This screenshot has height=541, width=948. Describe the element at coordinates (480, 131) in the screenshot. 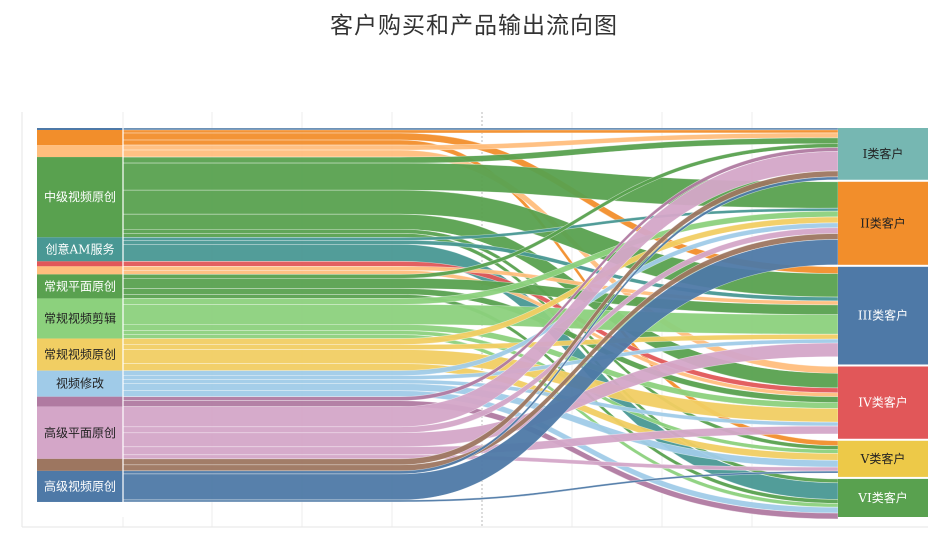

I see `flow-s1-t1` at that location.